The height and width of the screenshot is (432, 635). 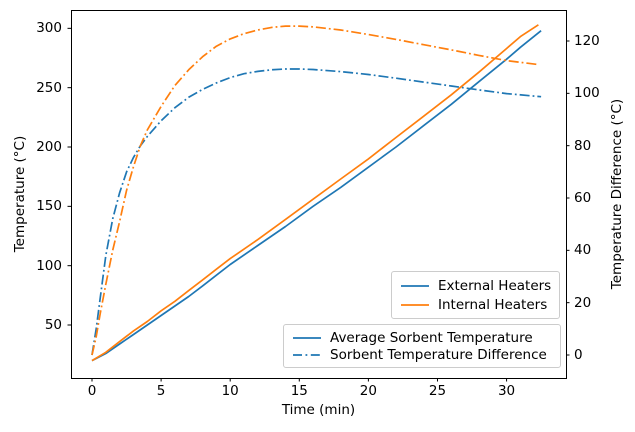 What do you see at coordinates (49, 265) in the screenshot?
I see `y-left-tick-label: 100` at bounding box center [49, 265].